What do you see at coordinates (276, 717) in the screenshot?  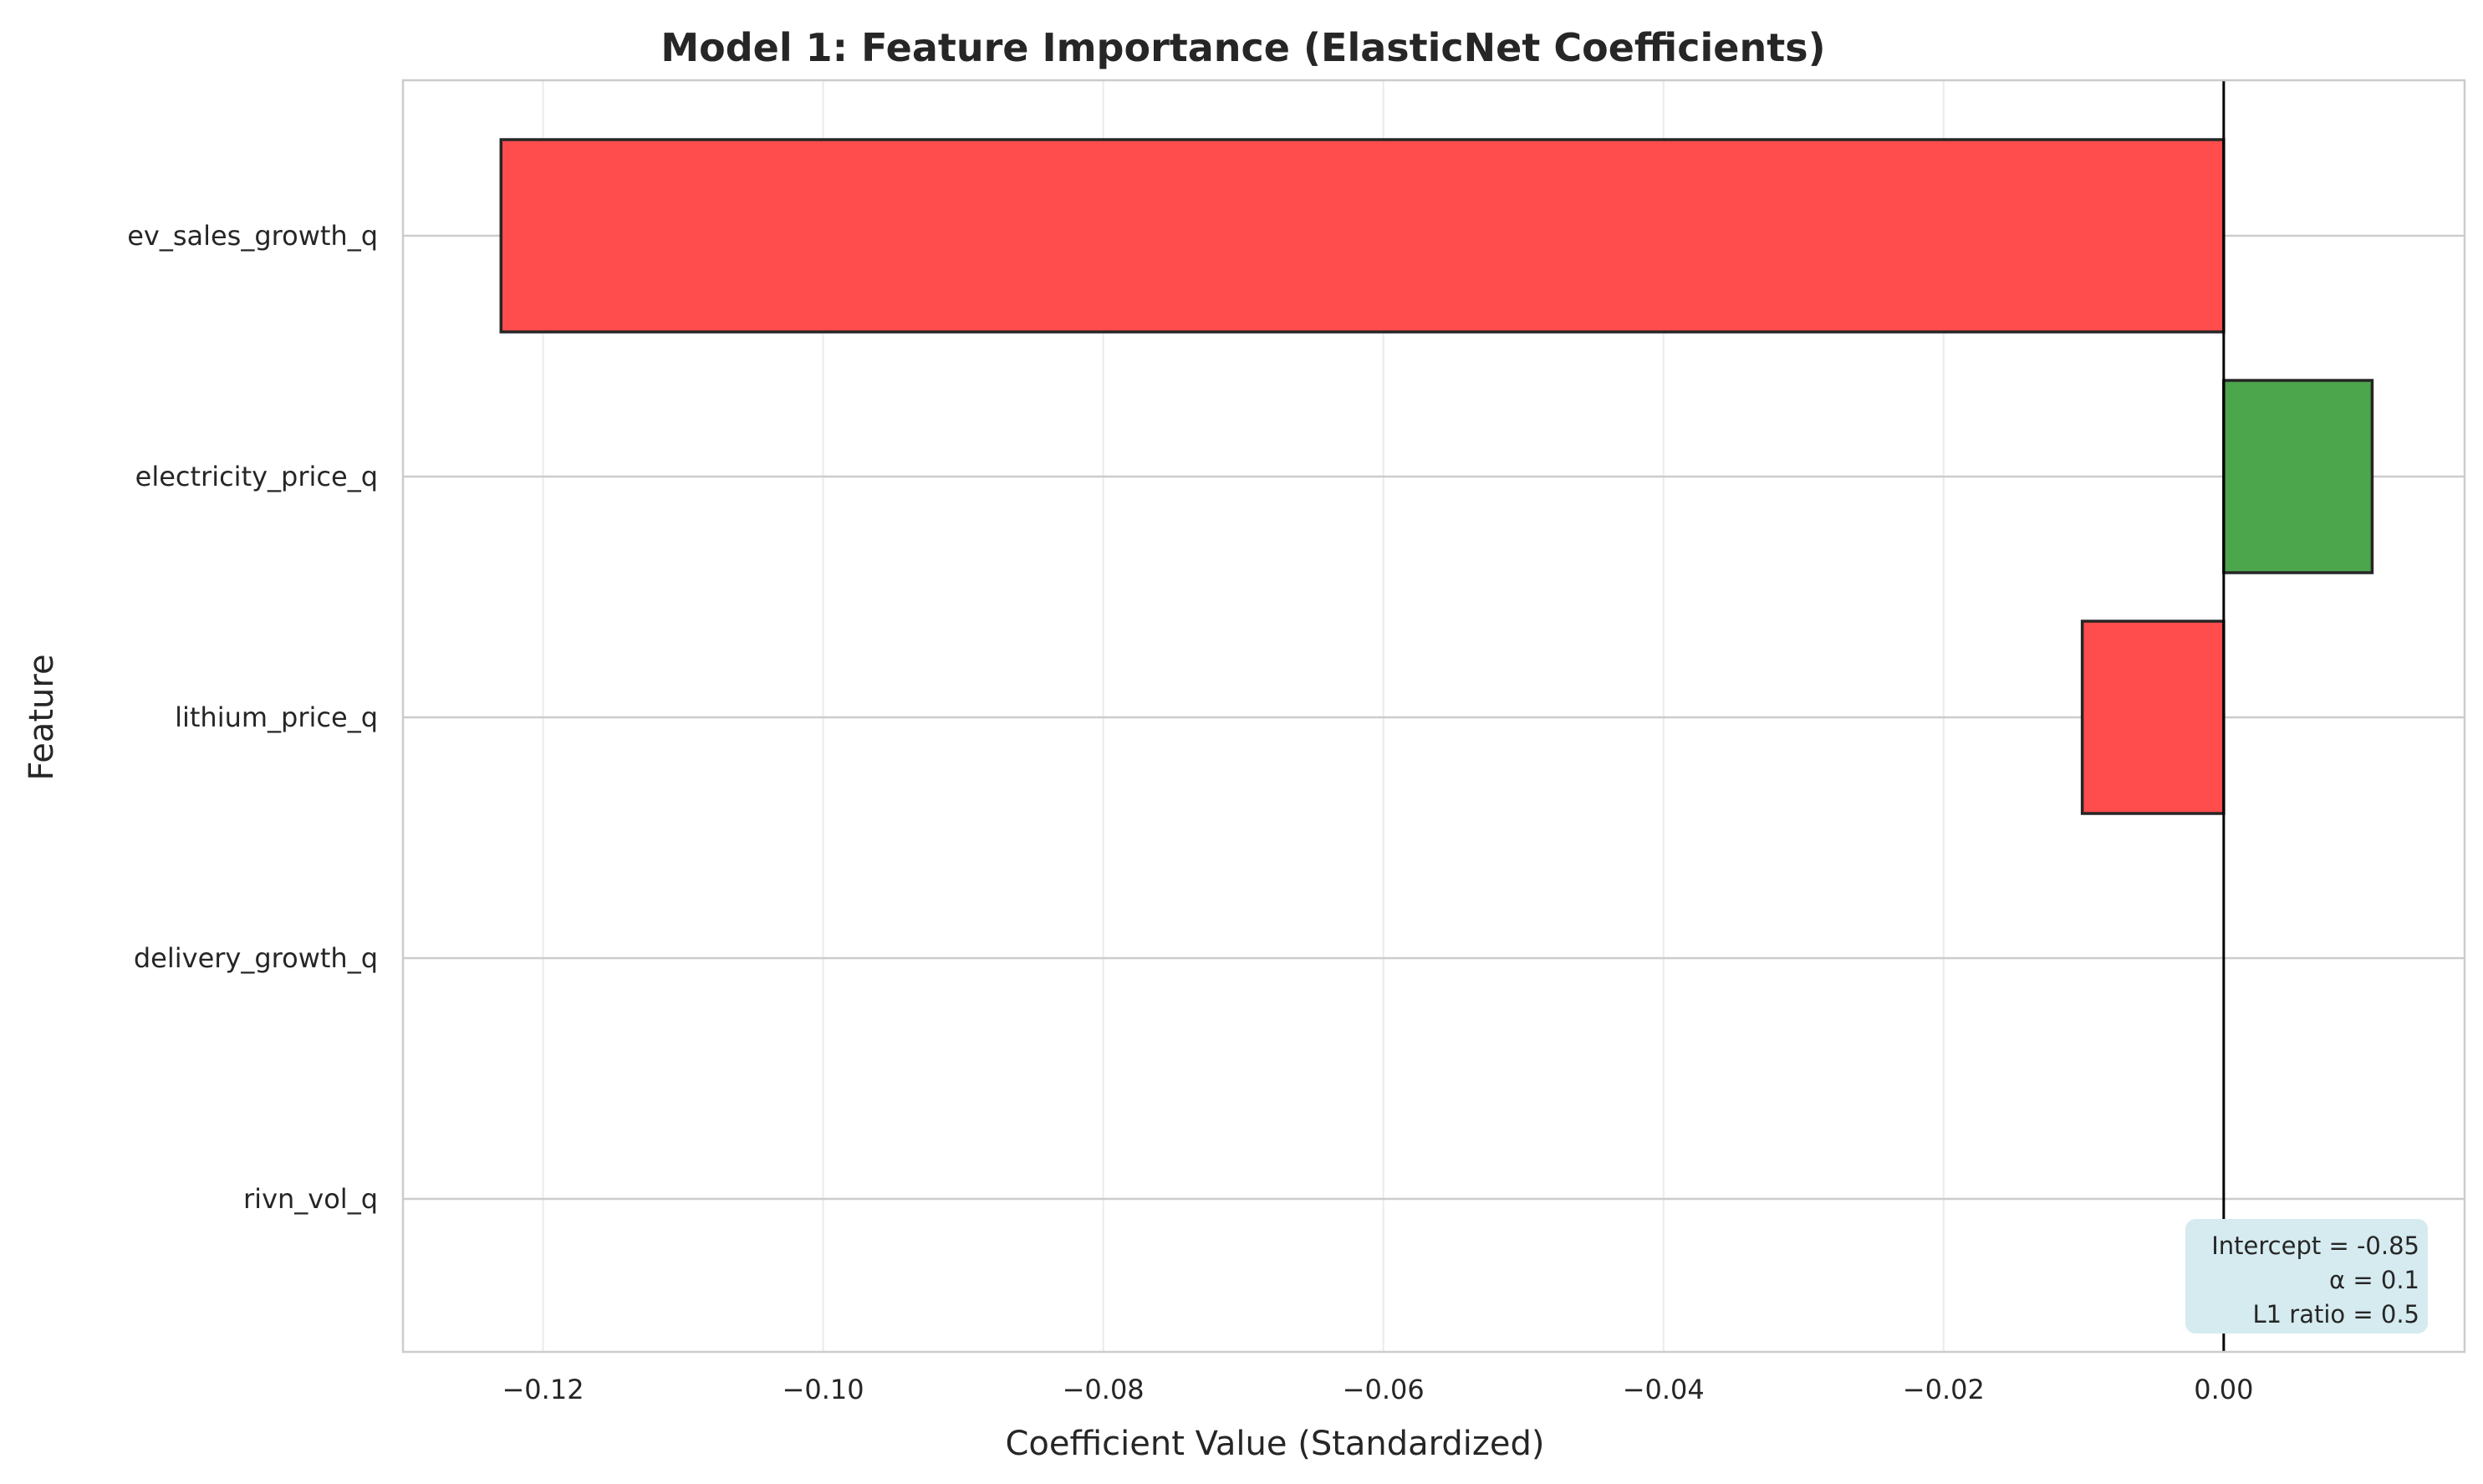 I see `y-tick-label: lithium_price_q` at bounding box center [276, 717].